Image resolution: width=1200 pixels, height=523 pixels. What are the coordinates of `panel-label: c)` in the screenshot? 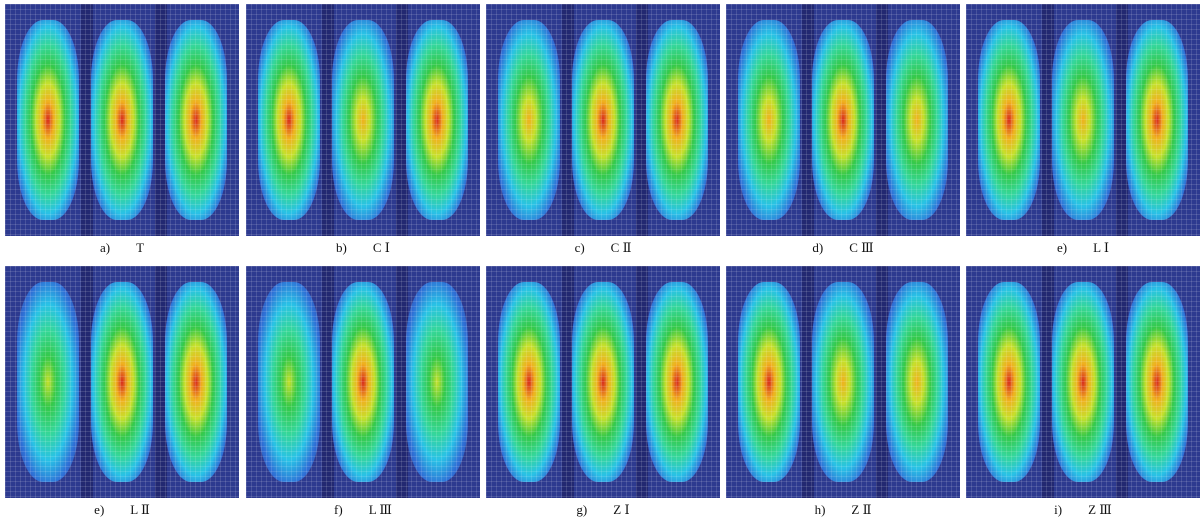 It's located at (579, 247).